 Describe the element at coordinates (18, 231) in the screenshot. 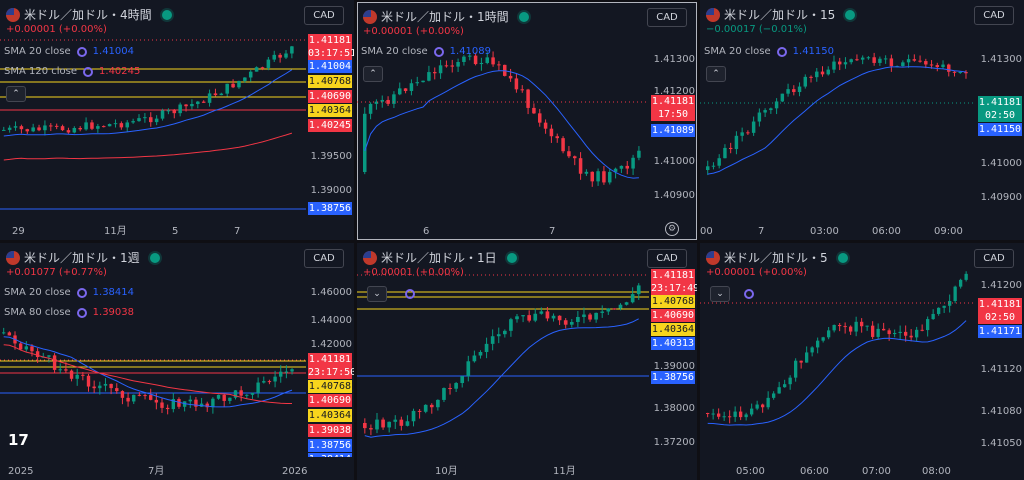

I see `x-tick: 29` at that location.